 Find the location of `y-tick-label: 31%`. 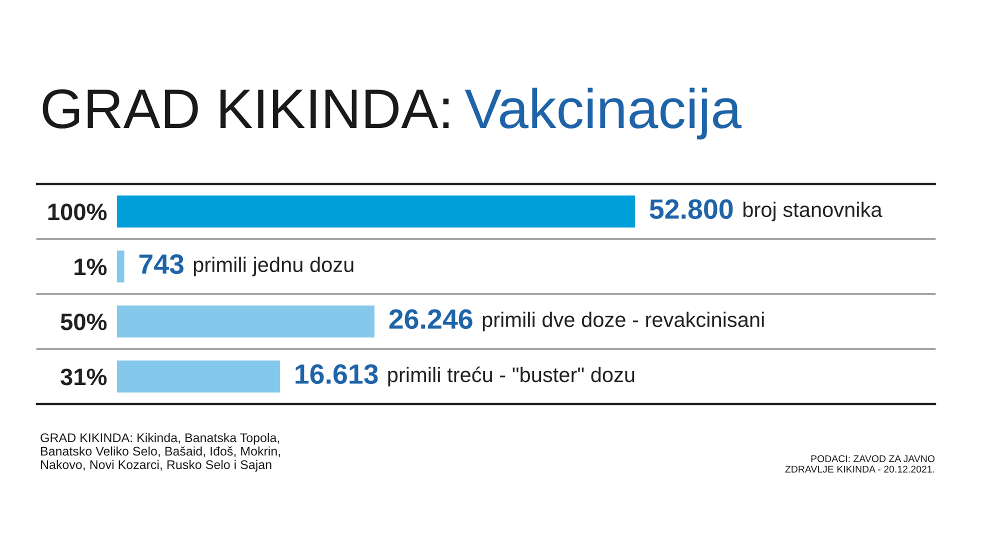

y-tick-label: 31% is located at coordinates (83, 377).